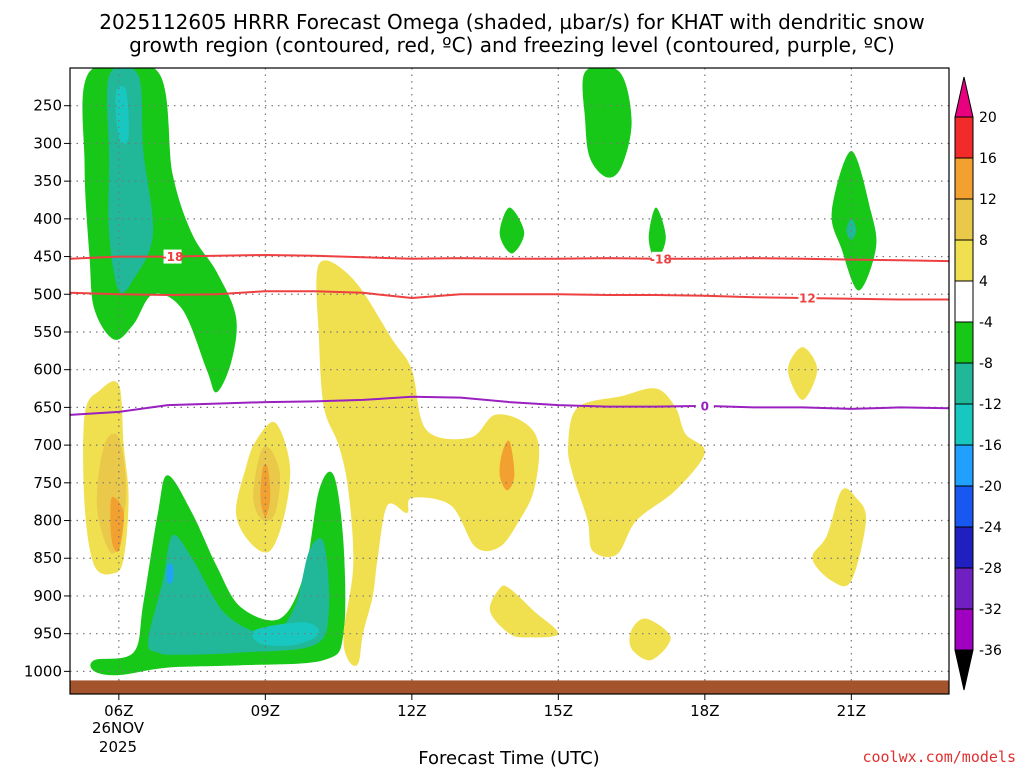 This screenshot has width=1024, height=768. I want to click on y-tick-label-450: 450, so click(47, 257).